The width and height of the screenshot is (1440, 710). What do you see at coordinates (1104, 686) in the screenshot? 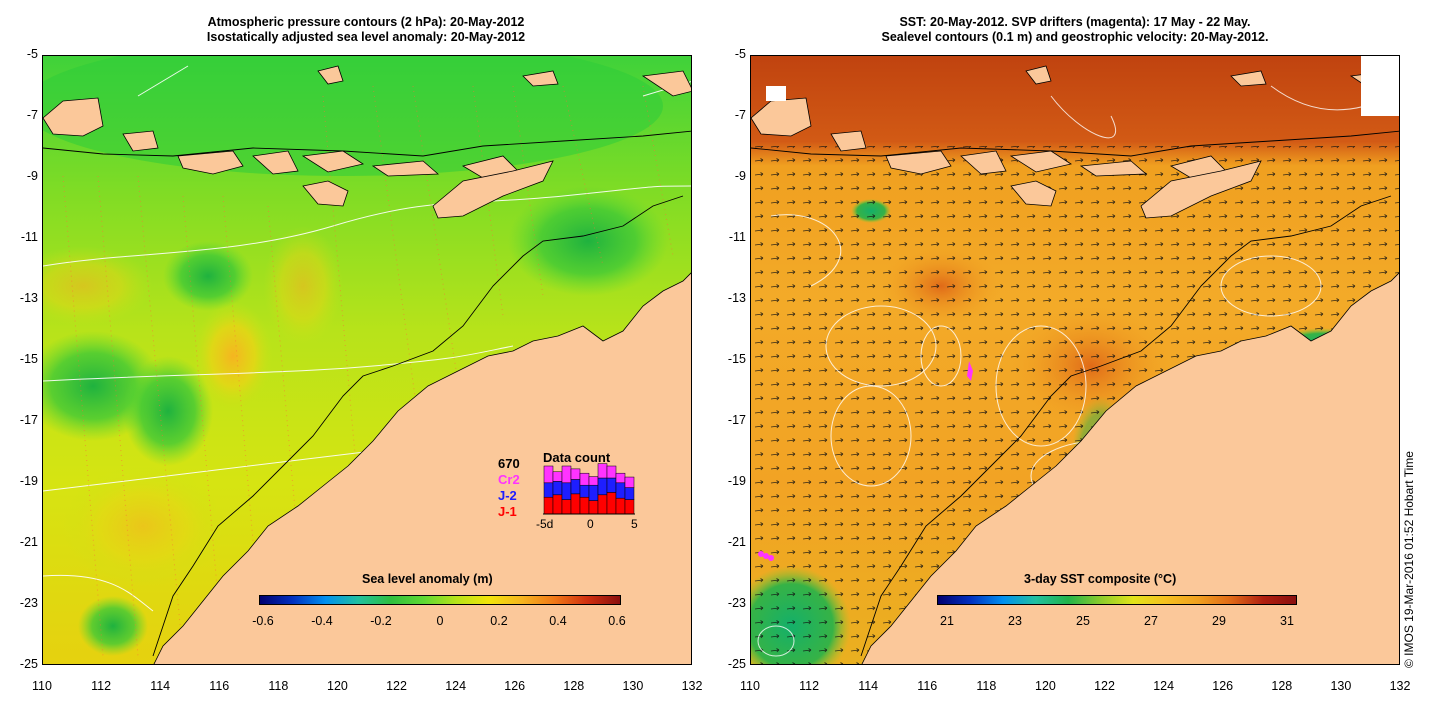
I see `x-tick-label: 122` at bounding box center [1104, 686].